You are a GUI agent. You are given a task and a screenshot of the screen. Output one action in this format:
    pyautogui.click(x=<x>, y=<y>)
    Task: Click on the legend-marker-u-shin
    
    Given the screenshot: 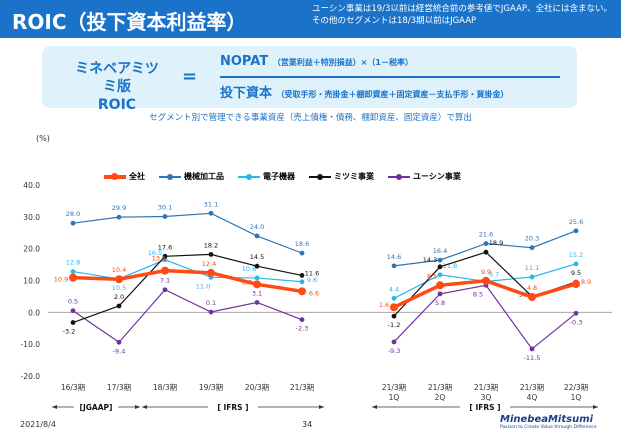 What is the action you would take?
    pyautogui.click(x=399, y=177)
    